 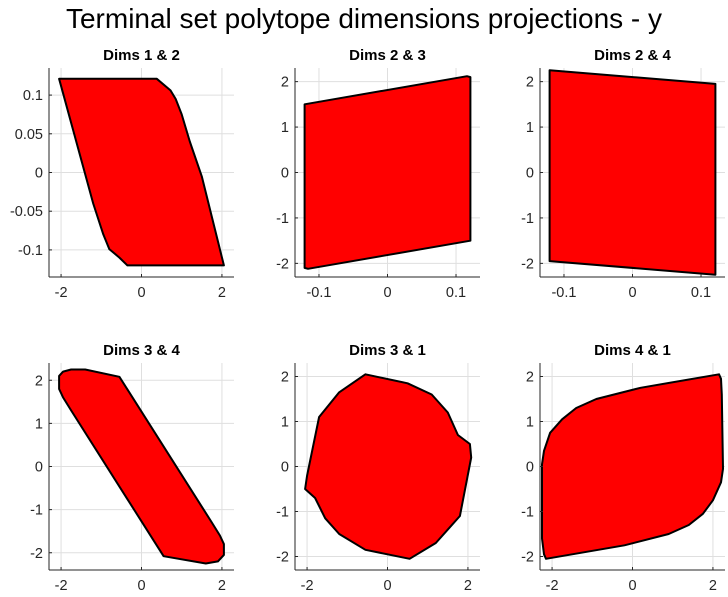 I want to click on subplot-title: Dims 1 & 2, so click(x=141, y=55).